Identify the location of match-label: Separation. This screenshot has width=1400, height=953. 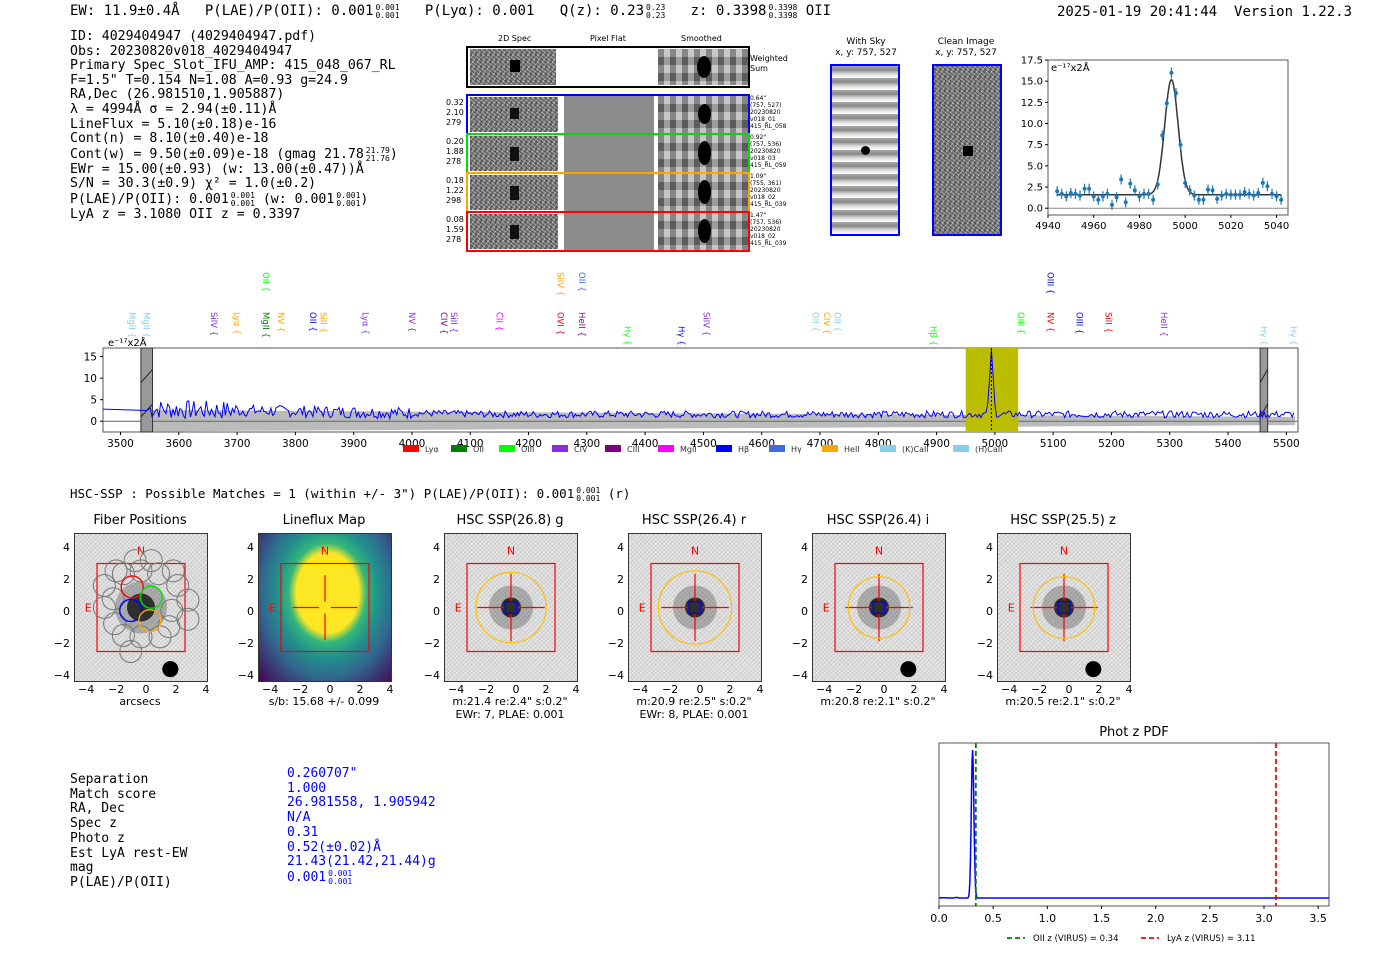
(109, 779).